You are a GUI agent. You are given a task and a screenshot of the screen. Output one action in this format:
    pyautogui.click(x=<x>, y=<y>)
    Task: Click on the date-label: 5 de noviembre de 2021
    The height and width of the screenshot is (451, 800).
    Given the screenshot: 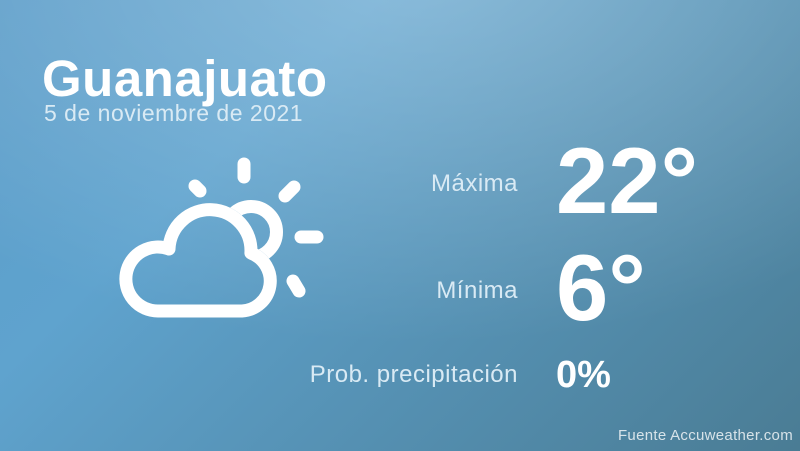 What is the action you would take?
    pyautogui.click(x=174, y=113)
    